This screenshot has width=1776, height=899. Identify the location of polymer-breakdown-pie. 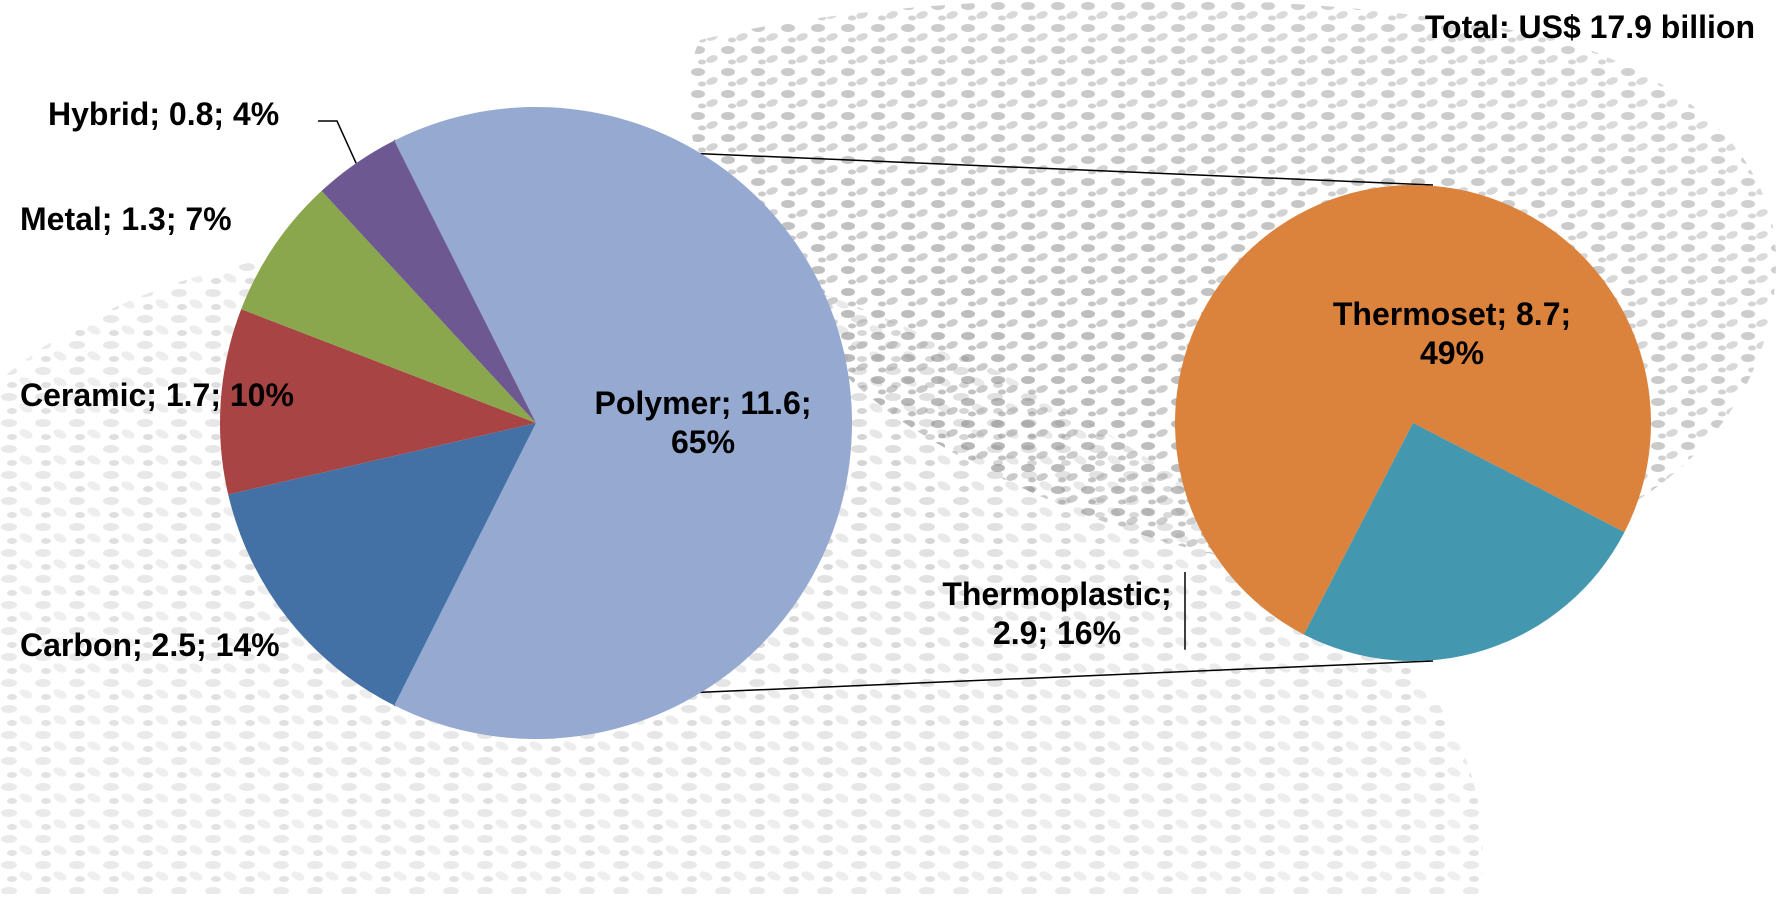
(1413, 422).